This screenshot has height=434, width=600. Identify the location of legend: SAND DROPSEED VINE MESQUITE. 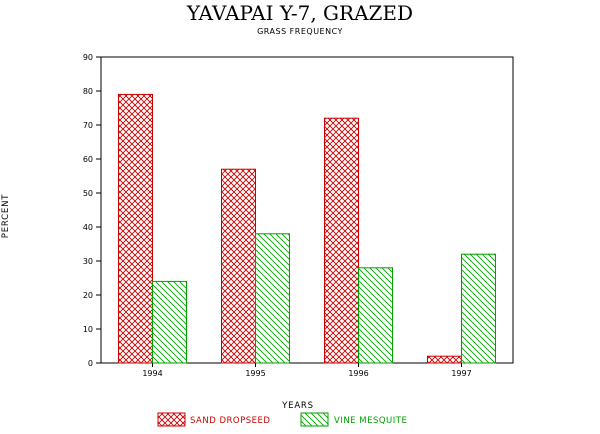
(282, 419).